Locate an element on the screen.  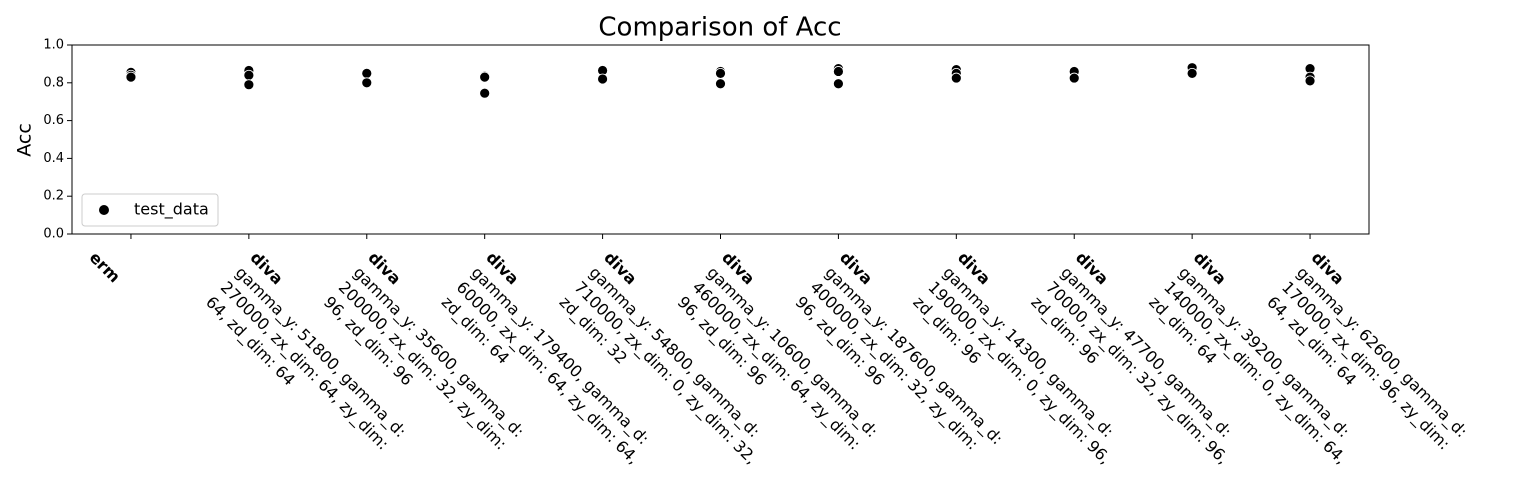
chart-title: Comparison of Acc is located at coordinates (719, 28).